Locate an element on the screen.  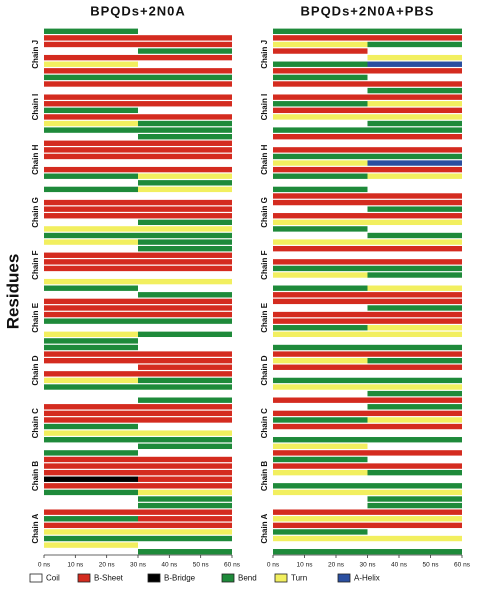
y-axis-label: Residues is located at coordinates (12, 292).